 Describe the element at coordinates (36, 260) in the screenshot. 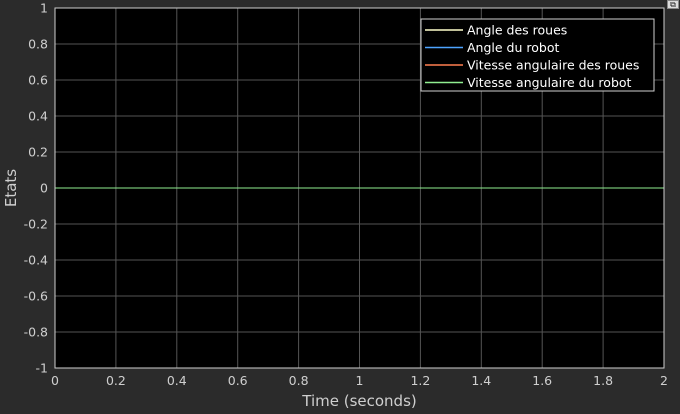

I see `y-tick-label: -0.4` at that location.